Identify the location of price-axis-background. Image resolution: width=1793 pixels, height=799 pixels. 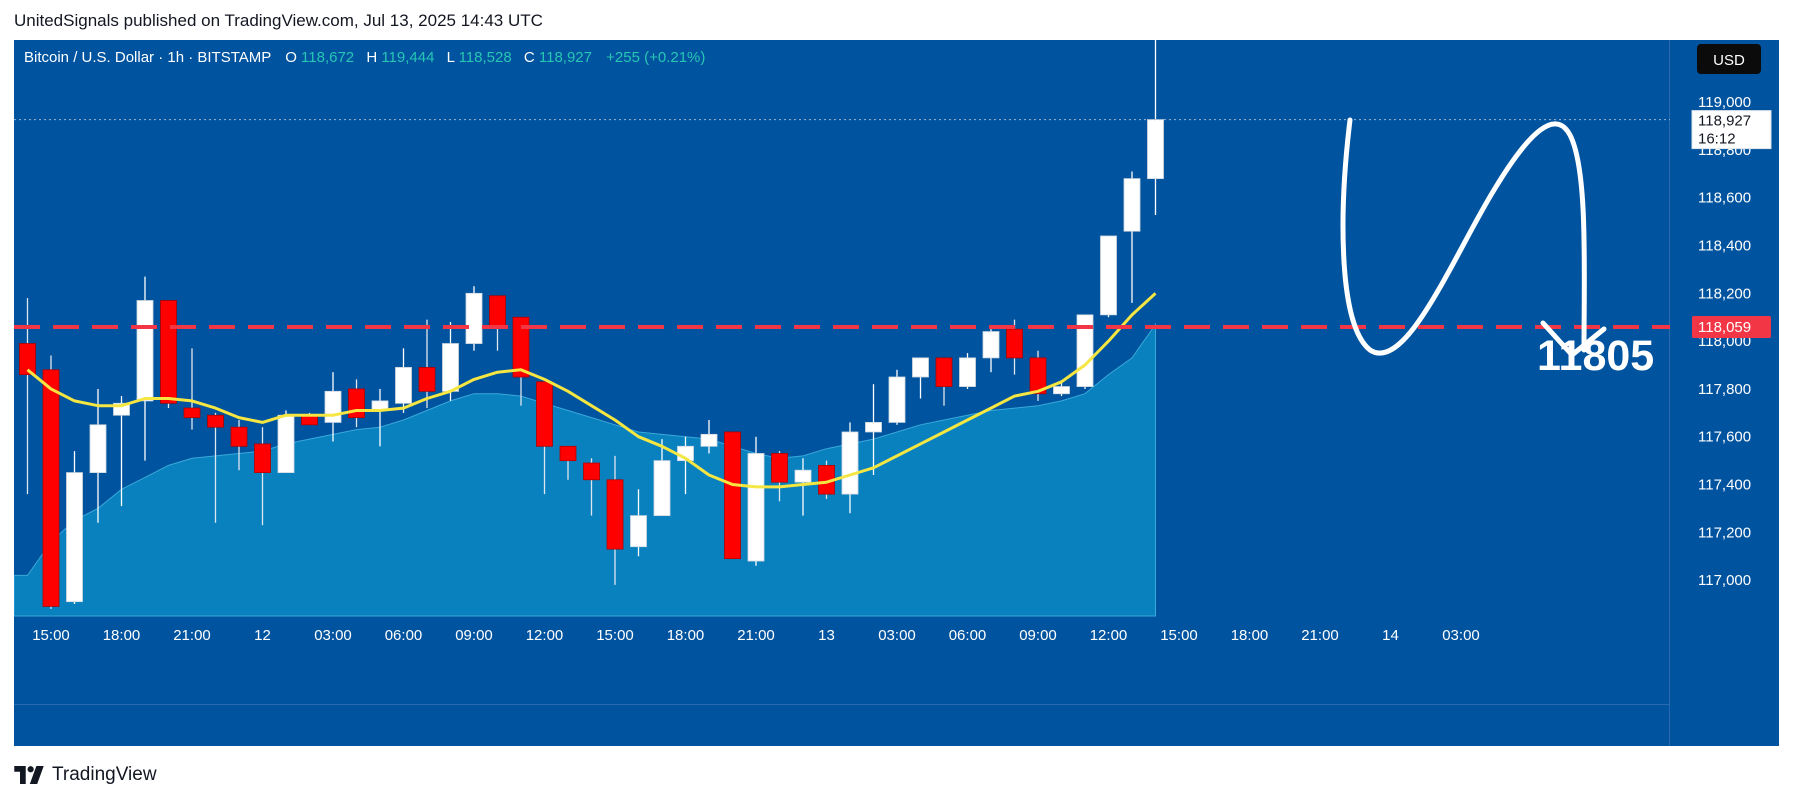
(1724, 393).